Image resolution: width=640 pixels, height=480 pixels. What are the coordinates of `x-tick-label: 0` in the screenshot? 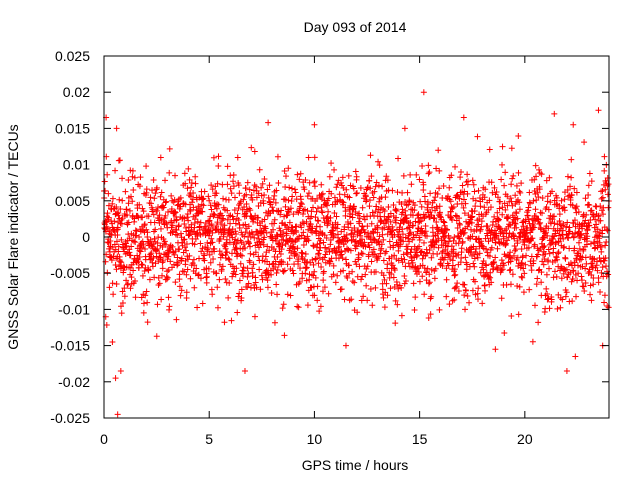 It's located at (104, 439).